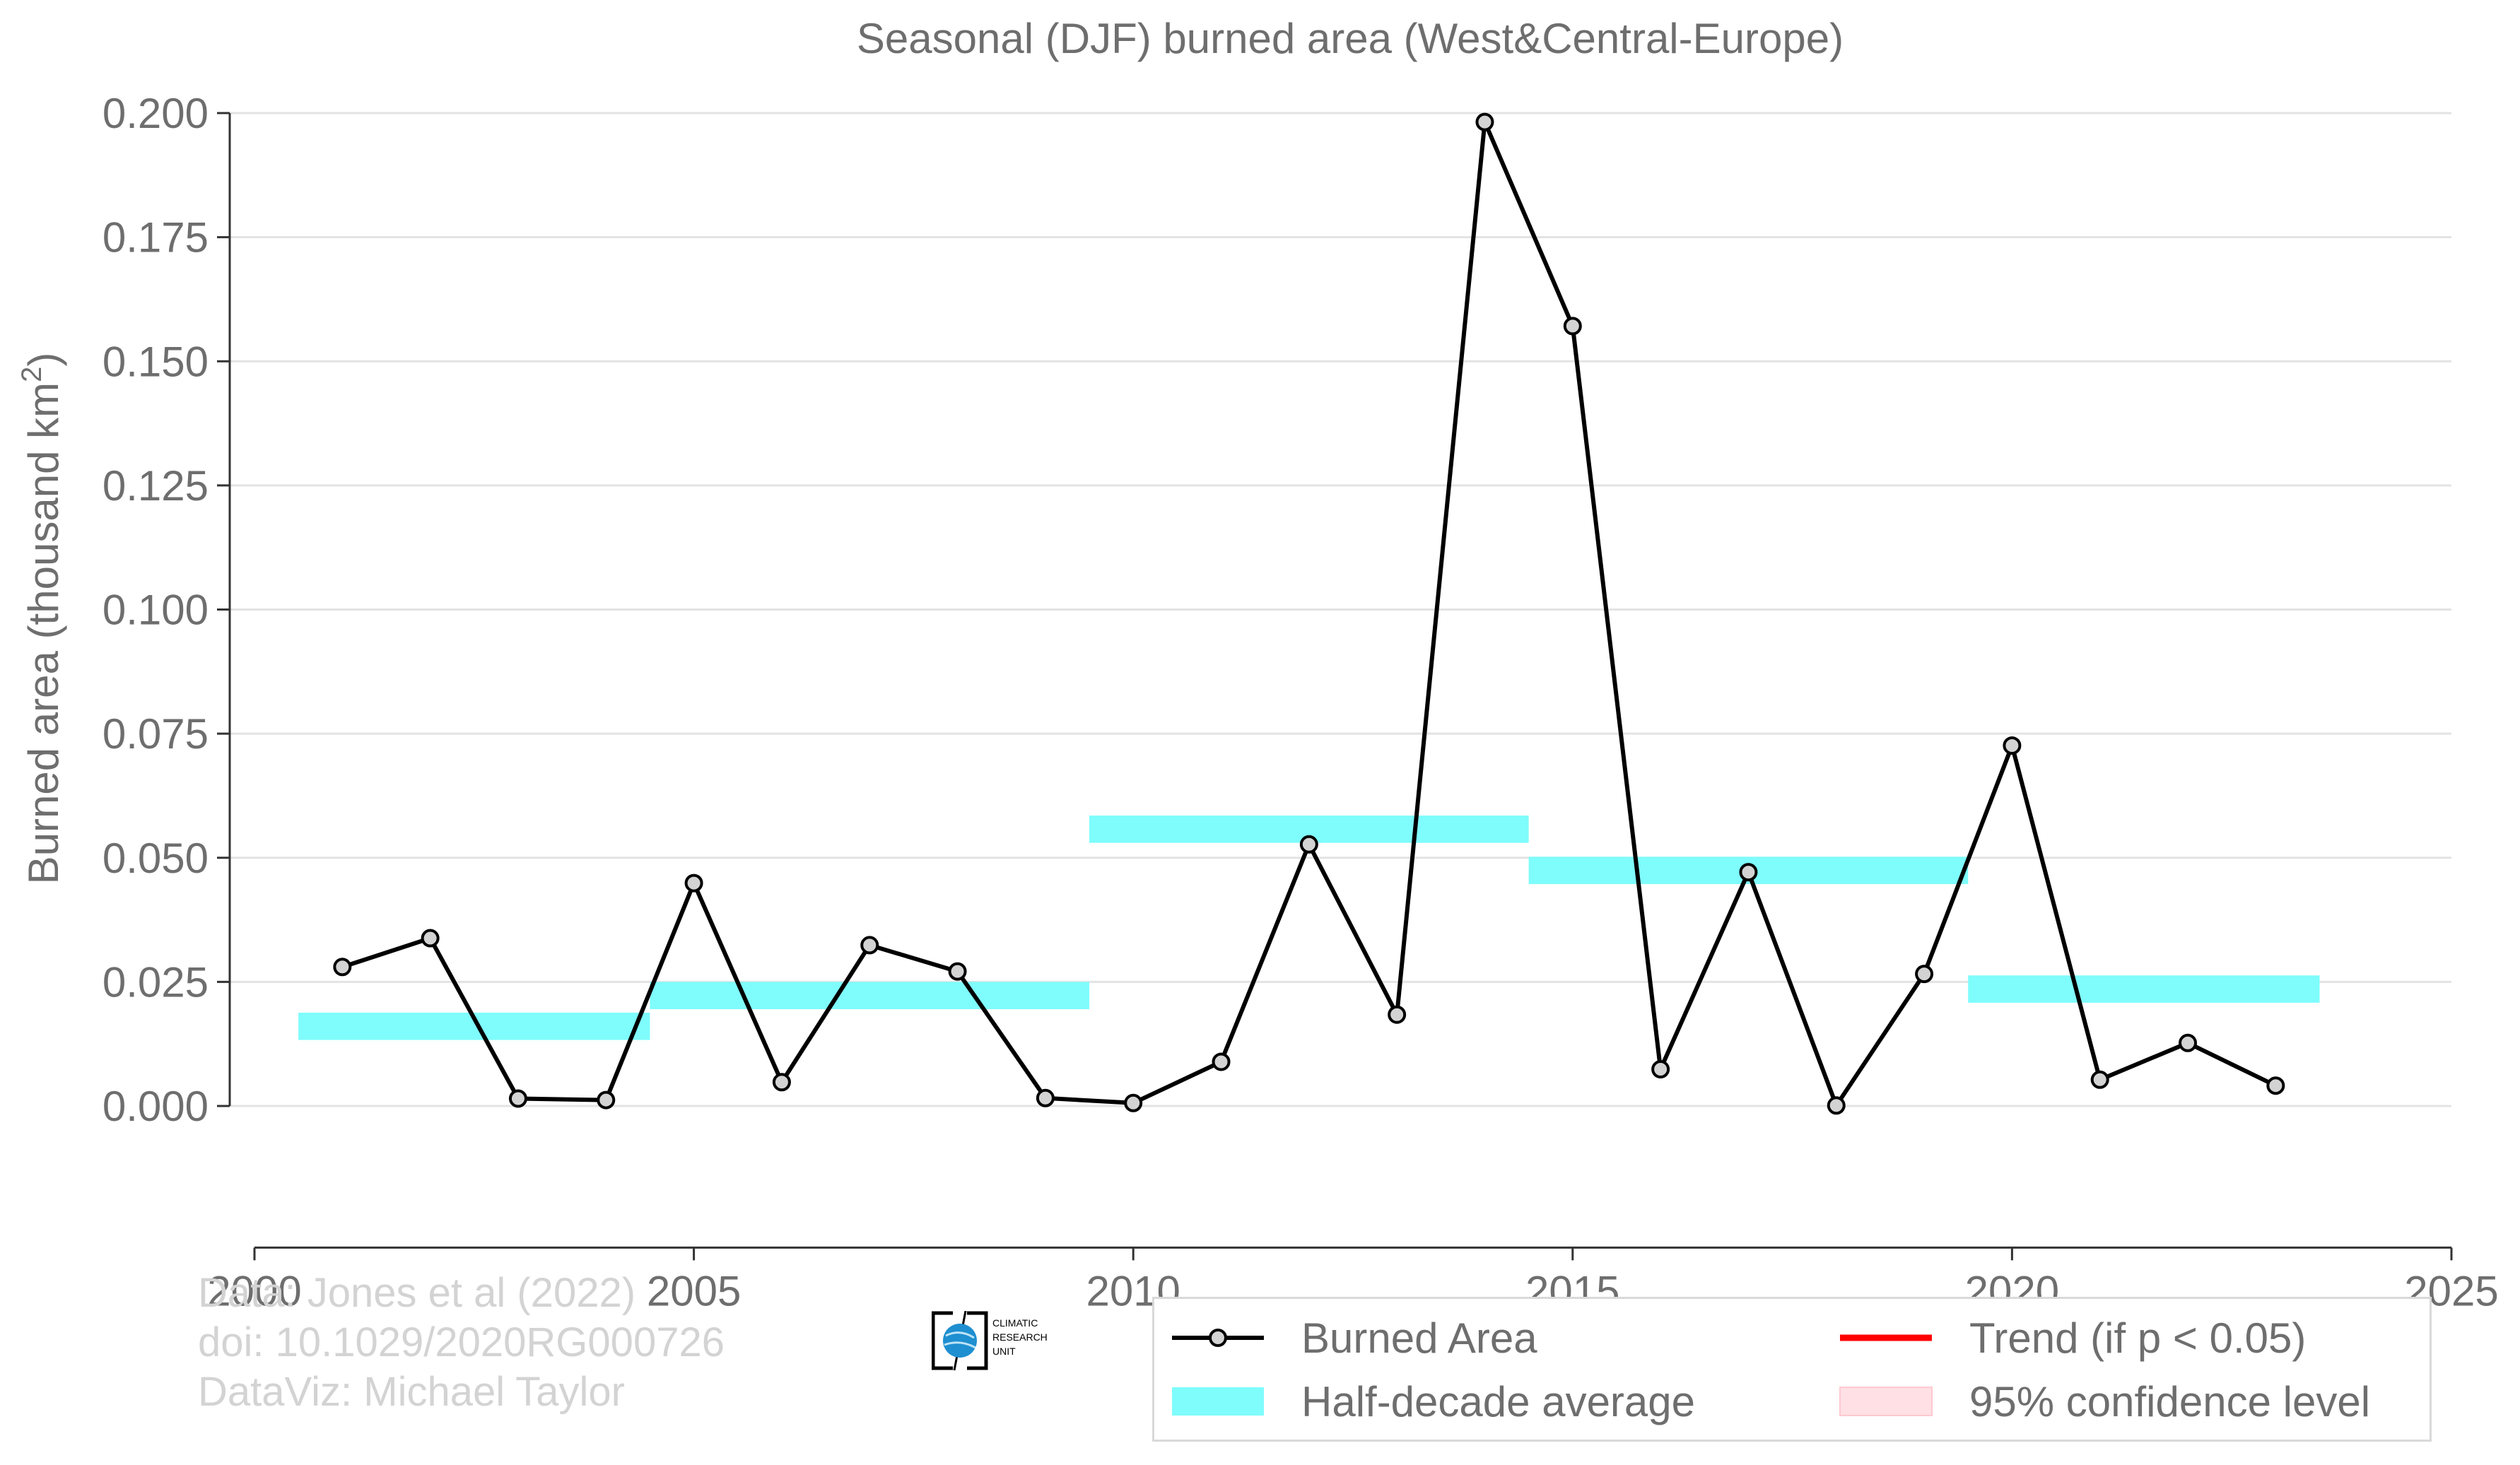 The image size is (2520, 1465). Describe the element at coordinates (417, 1293) in the screenshot. I see `credit-data-source: Data: Jones et al (2022)` at that location.